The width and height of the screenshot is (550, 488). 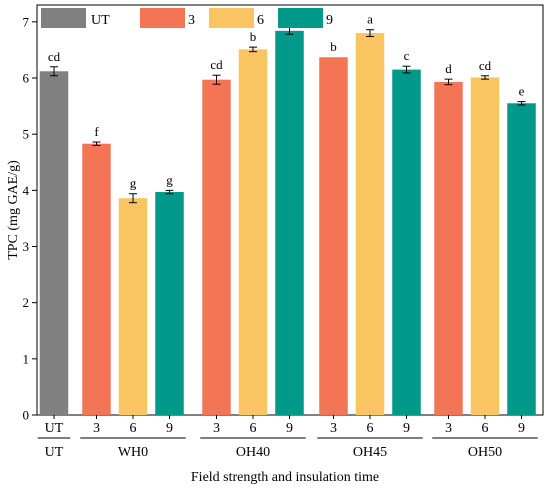 What do you see at coordinates (485, 452) in the screenshot?
I see `x-group-label: OH50` at bounding box center [485, 452].